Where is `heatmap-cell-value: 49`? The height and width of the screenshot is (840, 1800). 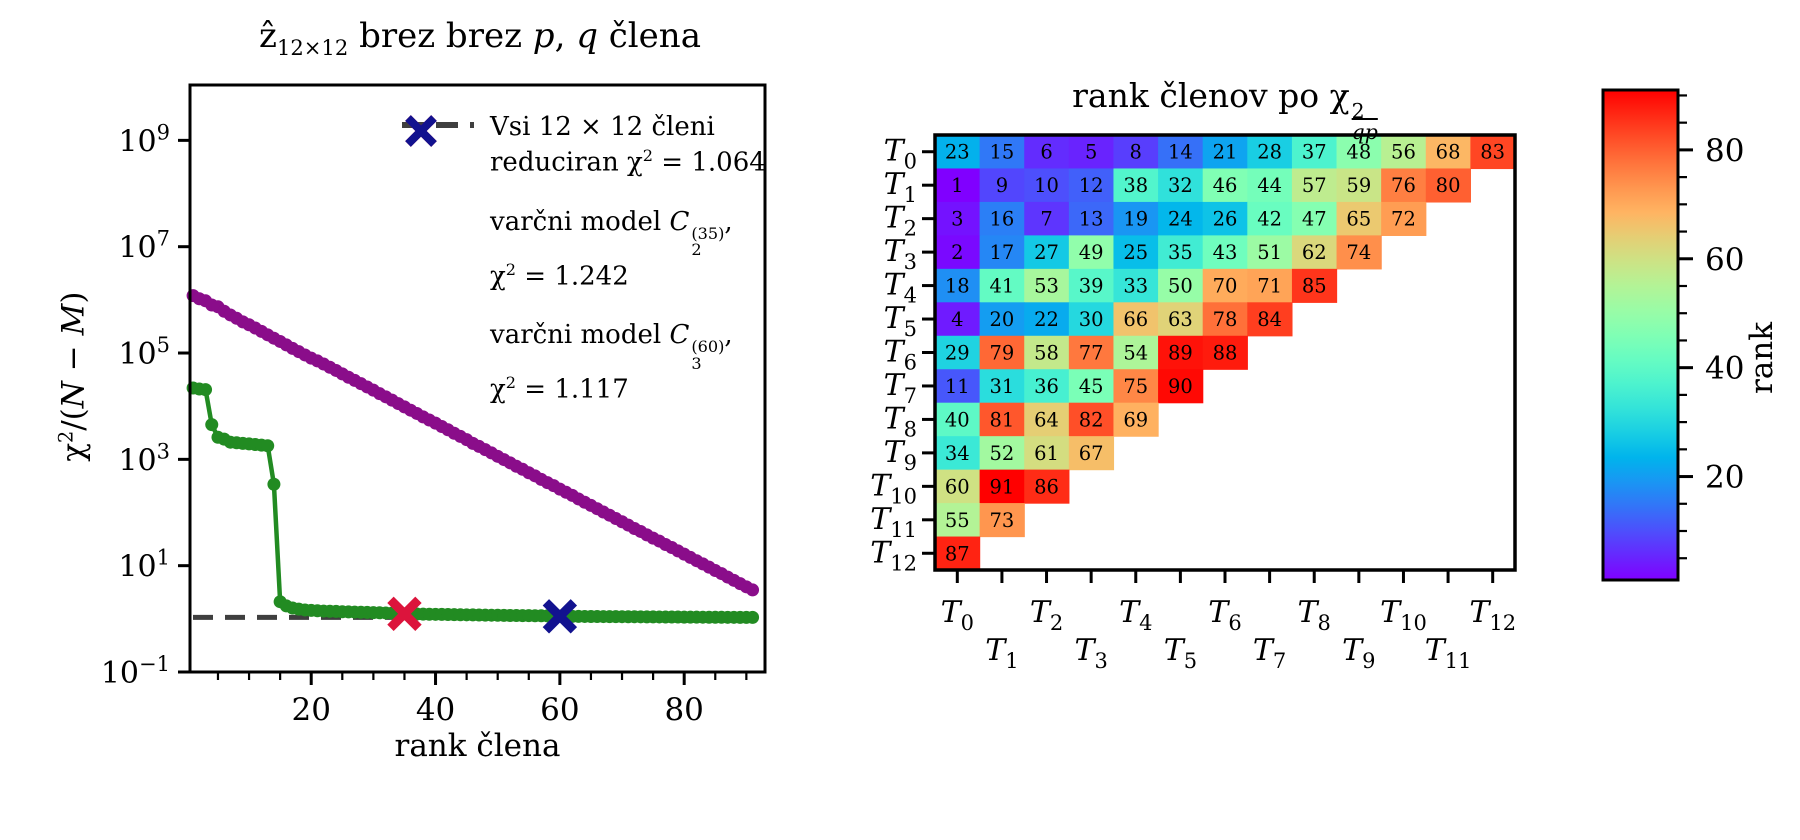
heatmap-cell-value: 49 is located at coordinates (1091, 252).